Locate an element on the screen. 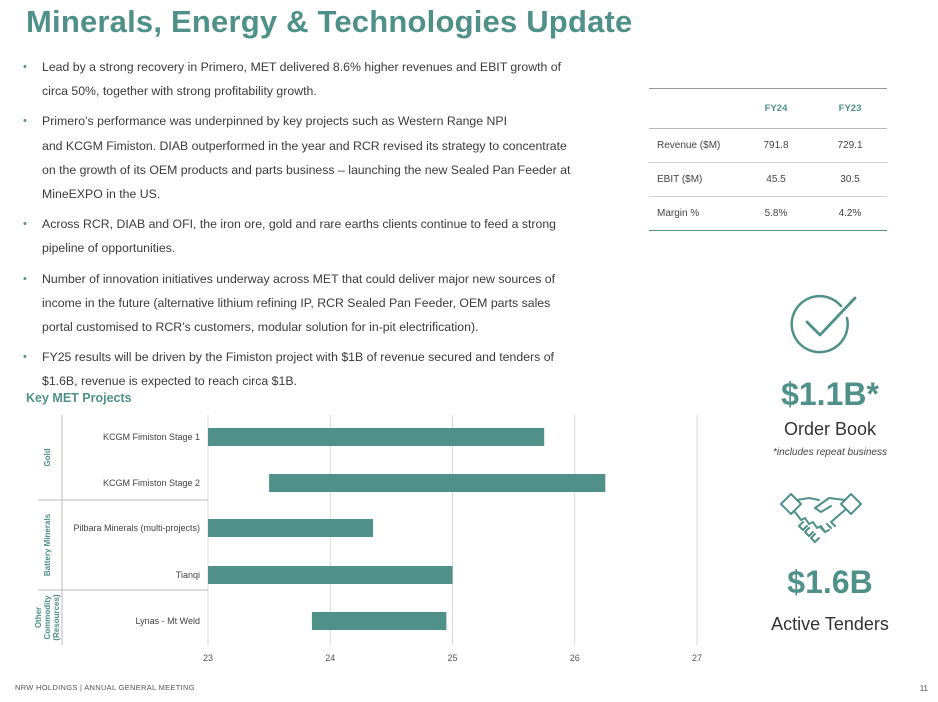  handshake-icon is located at coordinates (821, 518).